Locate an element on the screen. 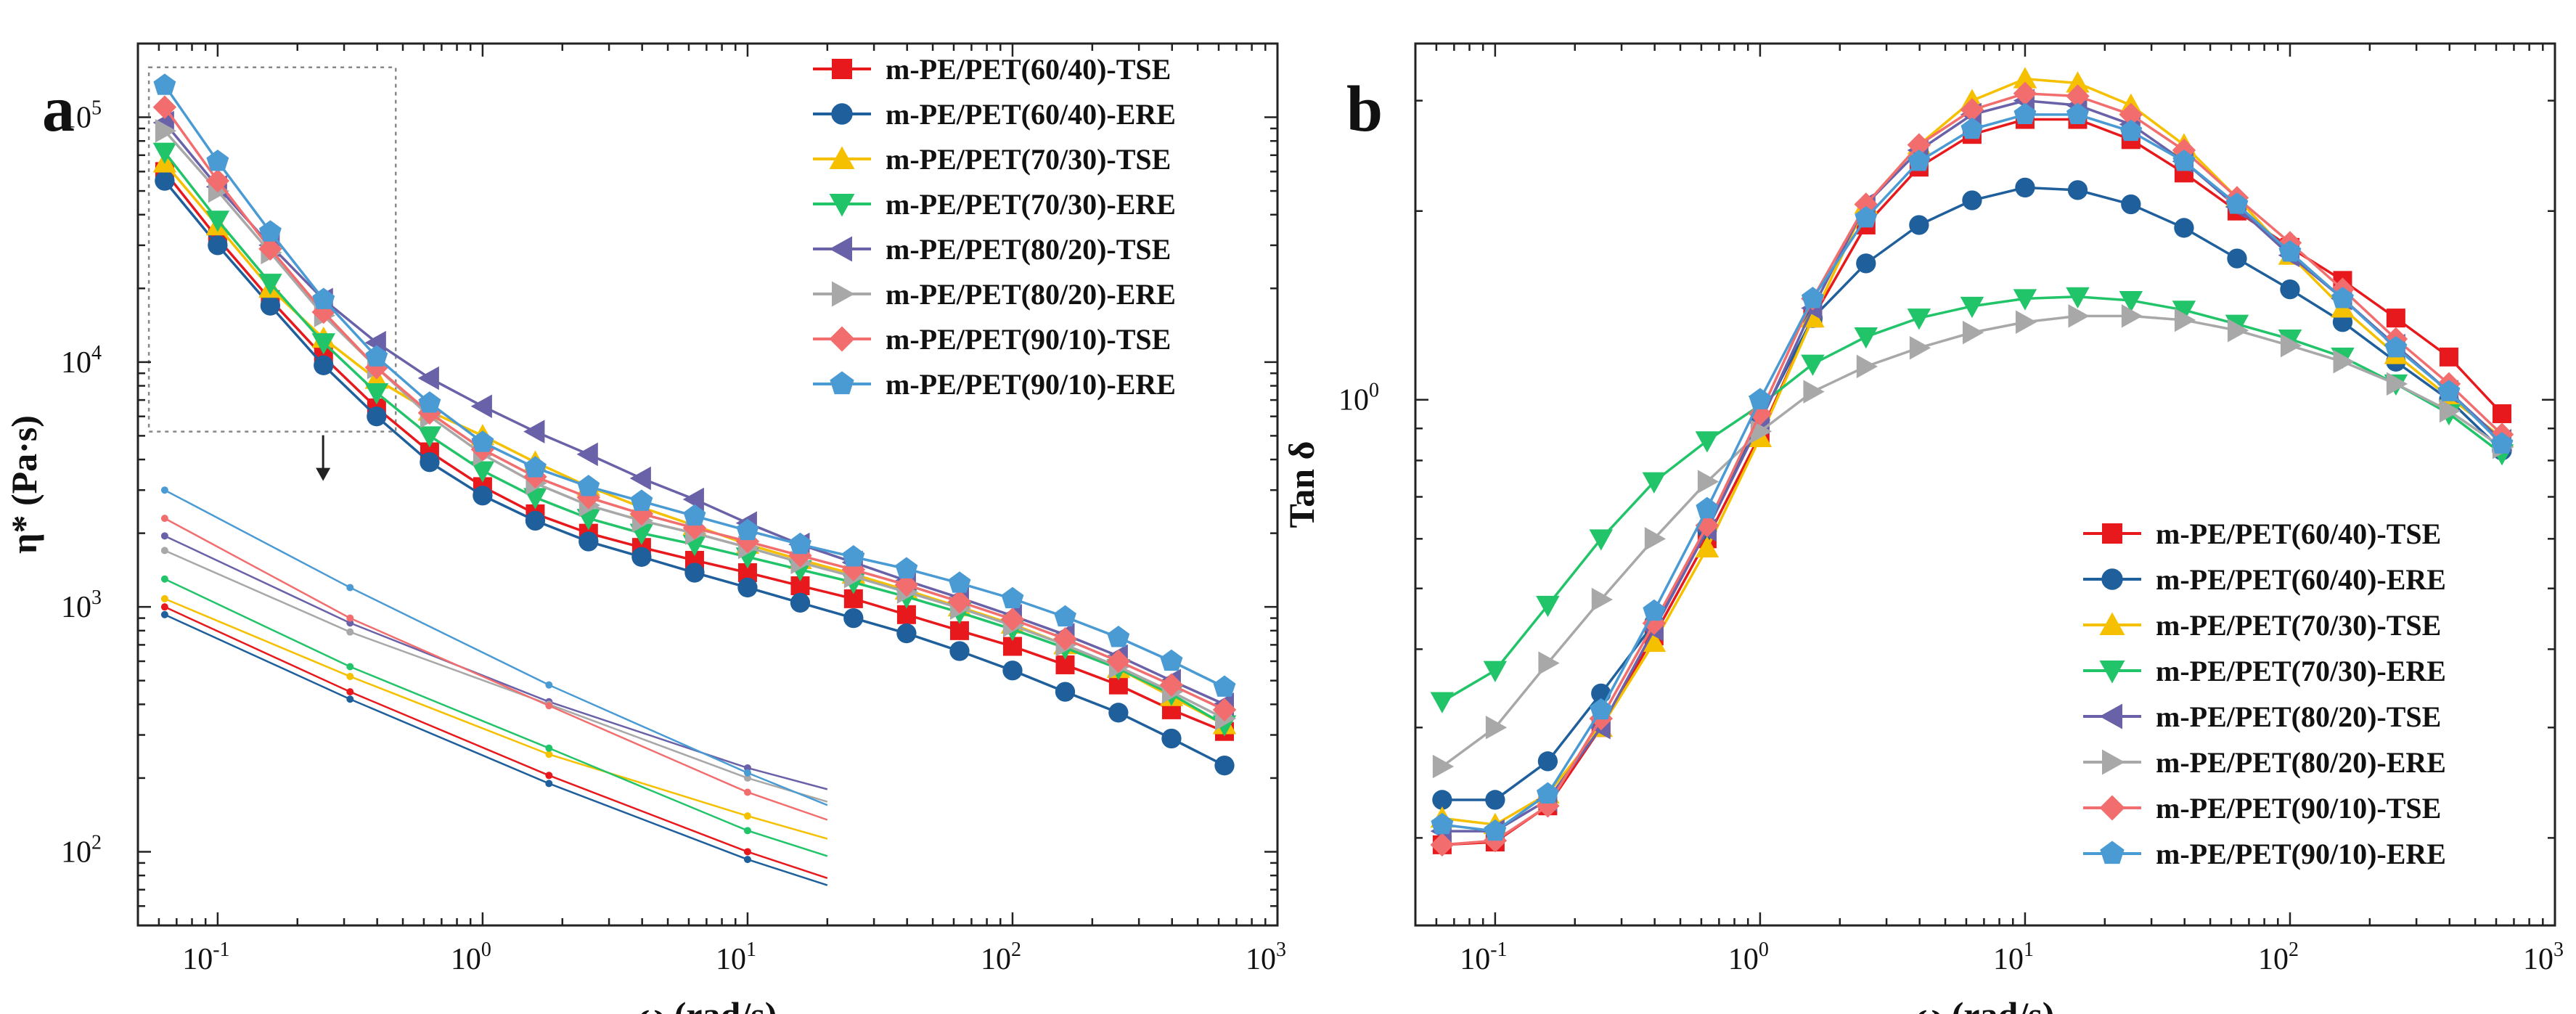 This screenshot has width=2576, height=1014. inset-series-m-pe-pet-60-40-tse is located at coordinates (494, 742).